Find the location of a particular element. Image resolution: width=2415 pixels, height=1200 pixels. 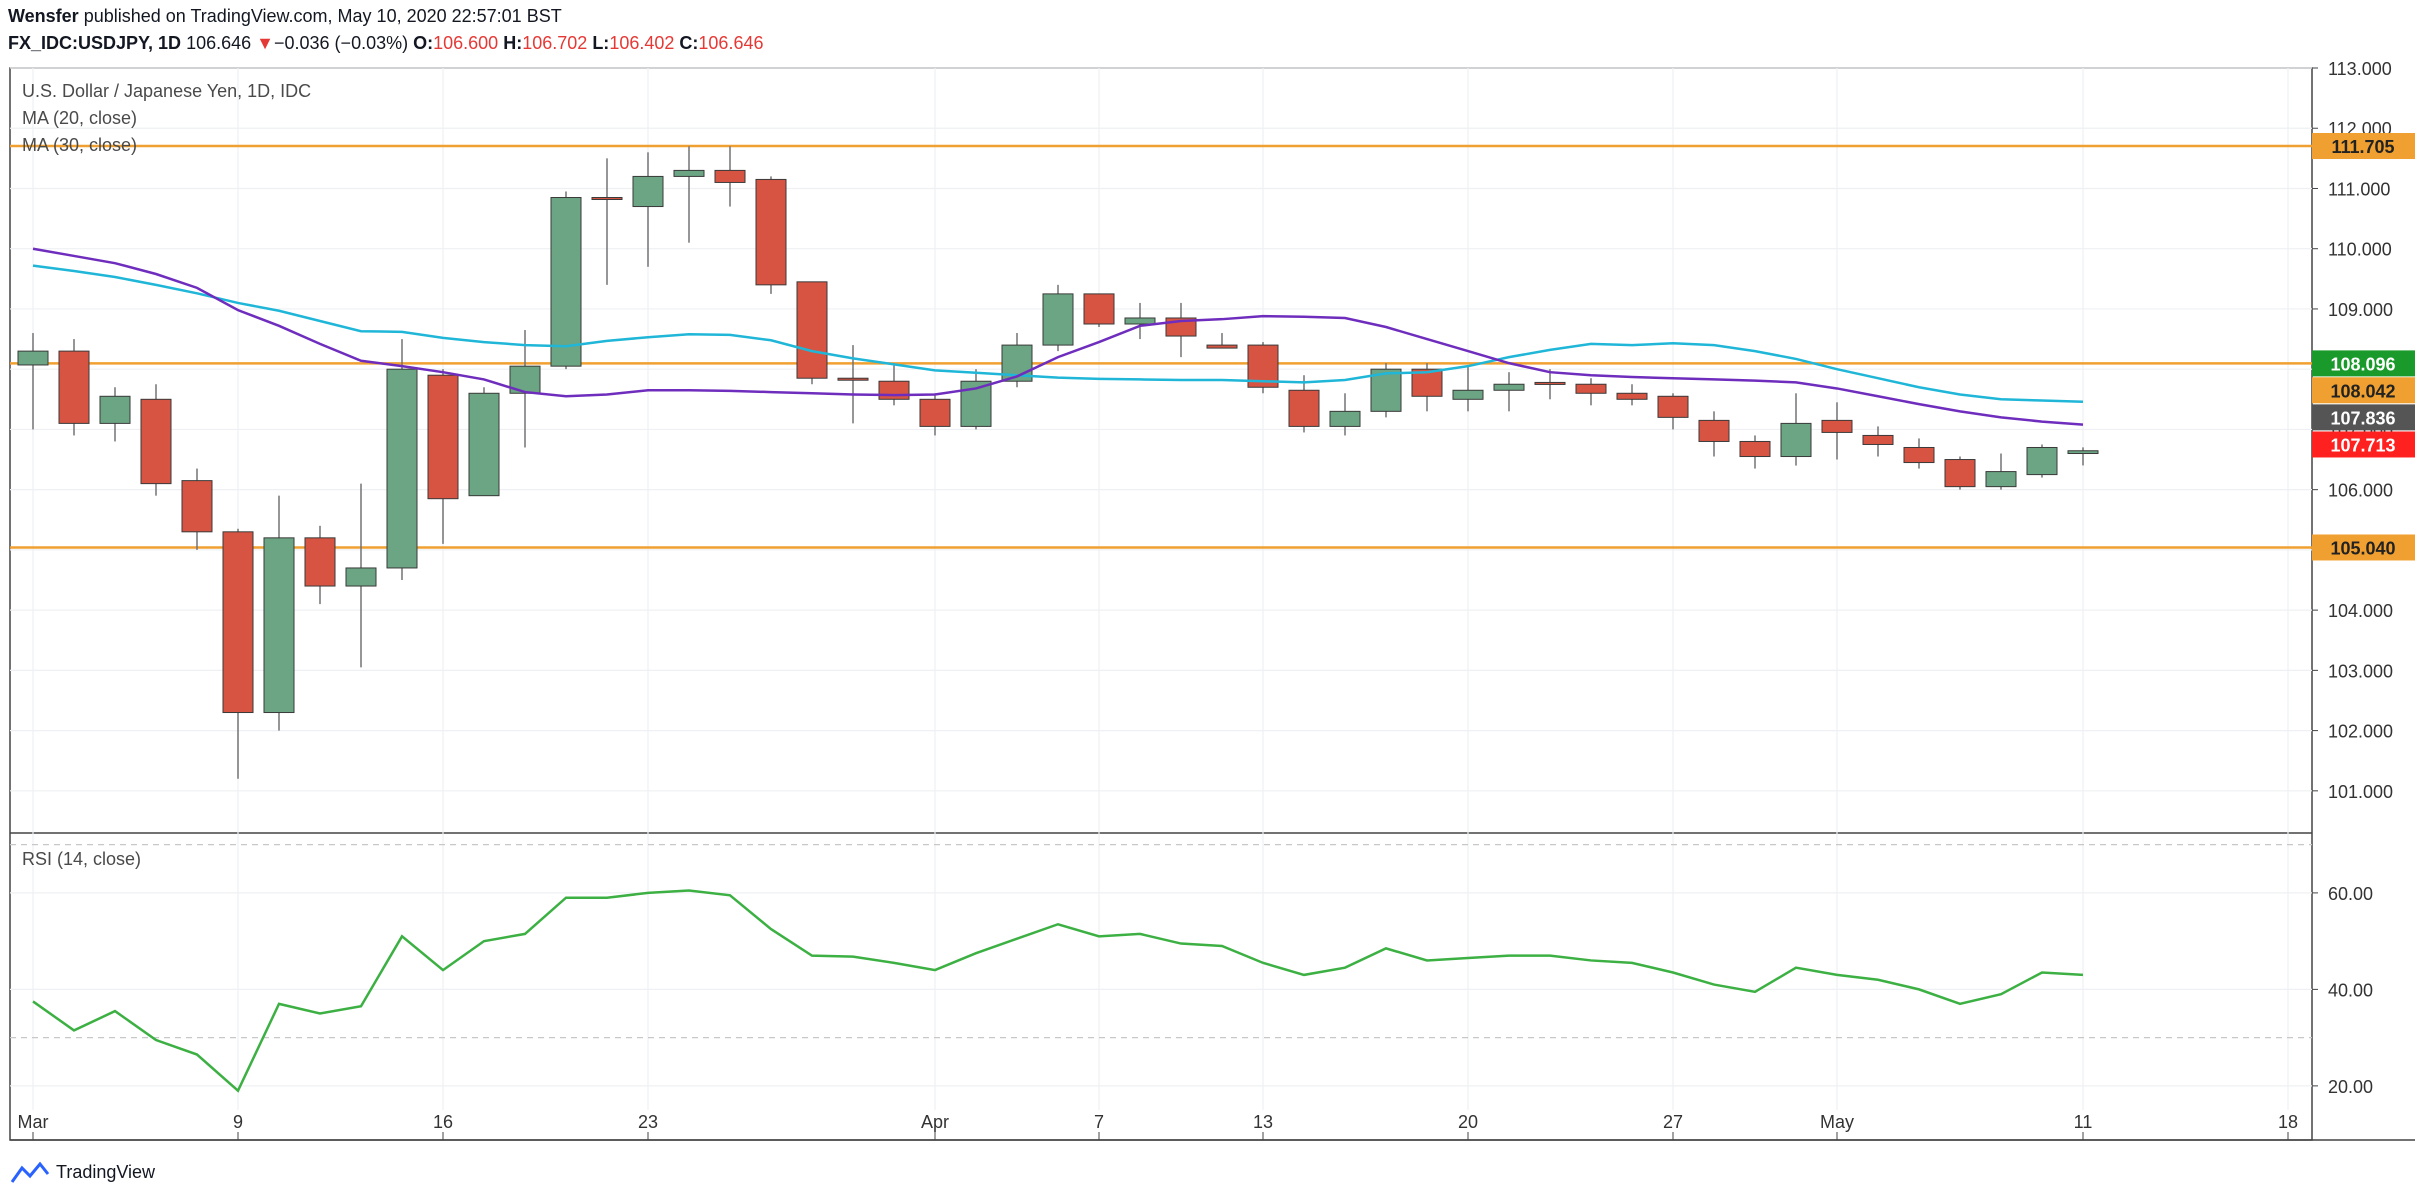

level-badge-label: 111.705 is located at coordinates (2362, 147).